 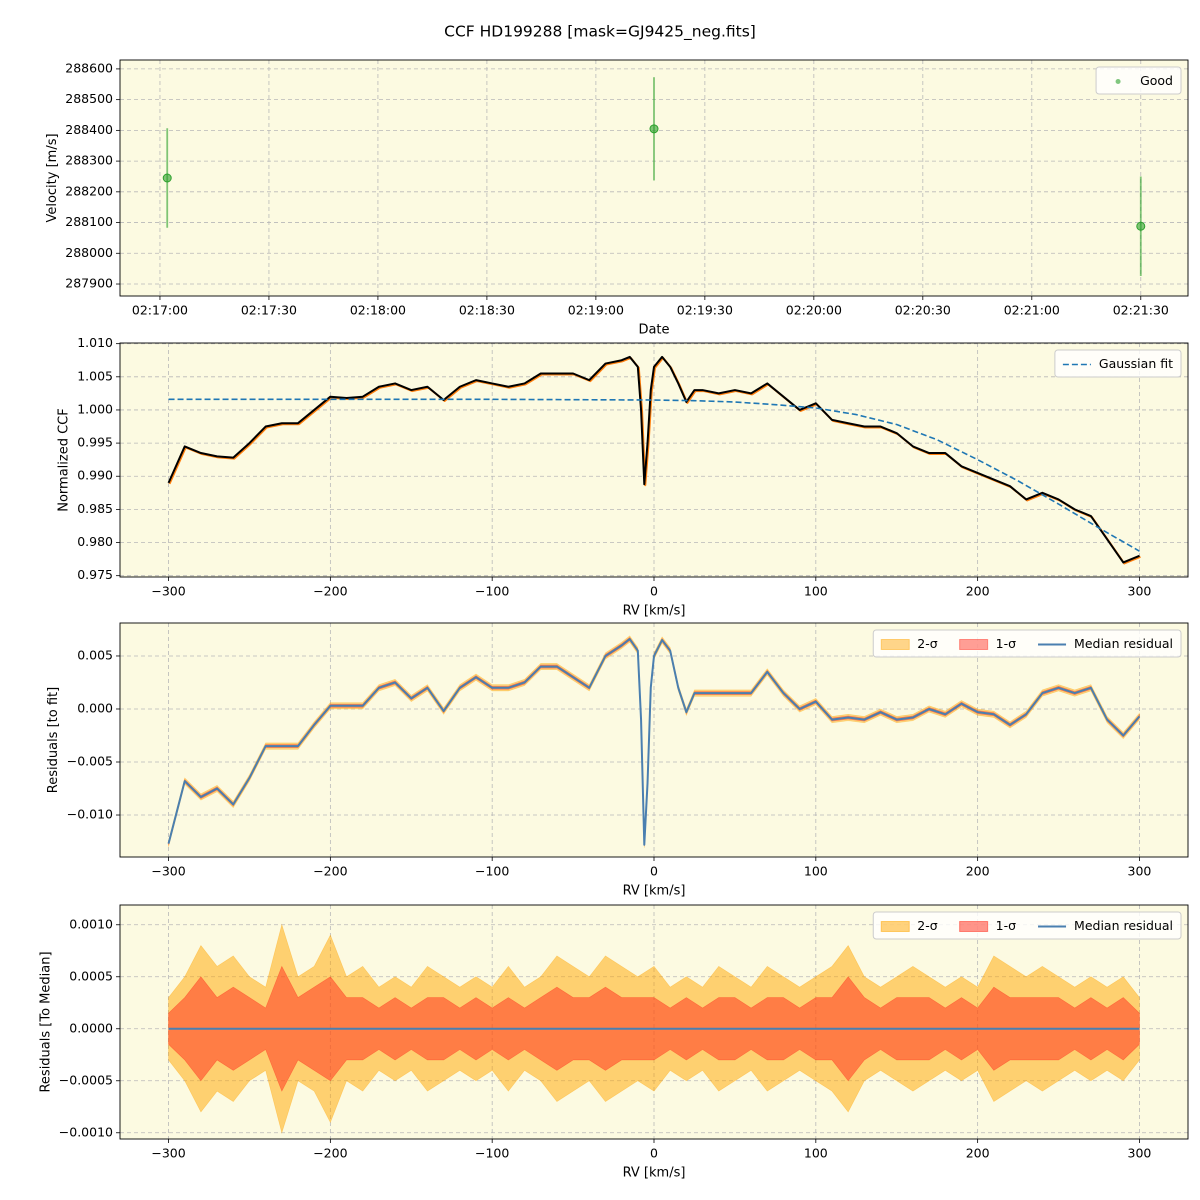 What do you see at coordinates (269, 310) in the screenshot?
I see `x-tick-label: 02:17:30` at bounding box center [269, 310].